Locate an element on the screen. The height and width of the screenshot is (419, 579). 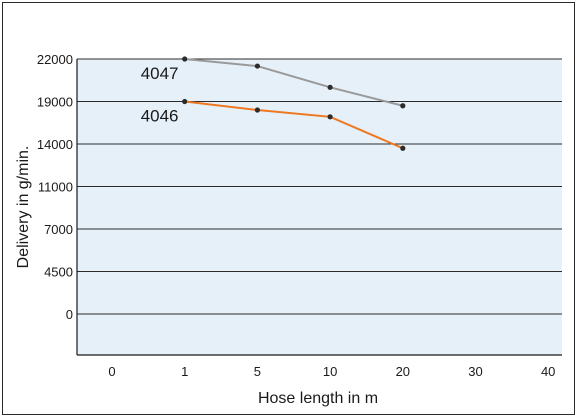
y-tick-label: 14000 is located at coordinates (55, 144).